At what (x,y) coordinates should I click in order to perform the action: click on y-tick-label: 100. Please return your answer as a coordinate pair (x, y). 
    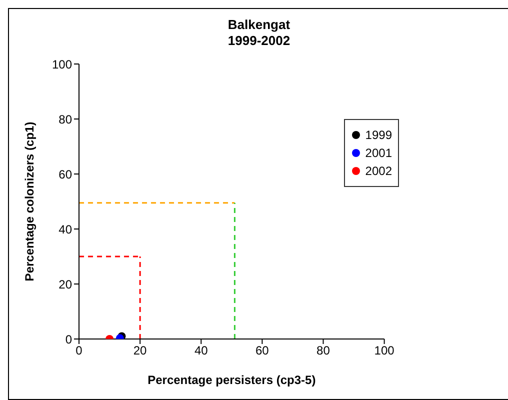
    Looking at the image, I should click on (62, 64).